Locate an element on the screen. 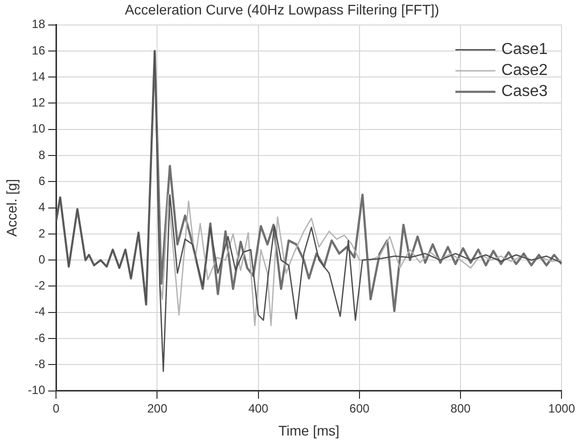 This screenshot has height=444, width=578. y-tick-label: 8 is located at coordinates (42, 155).